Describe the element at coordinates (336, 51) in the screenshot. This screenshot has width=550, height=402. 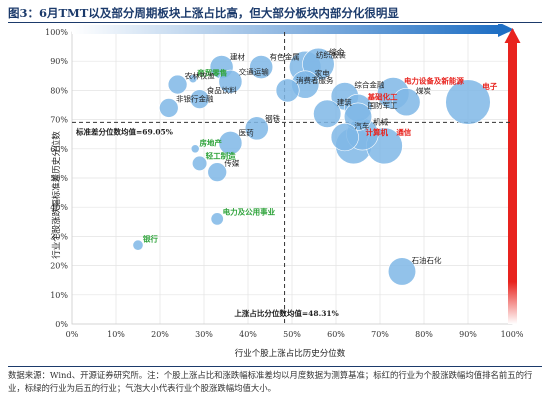
I see `bubble-label: 综合` at that location.